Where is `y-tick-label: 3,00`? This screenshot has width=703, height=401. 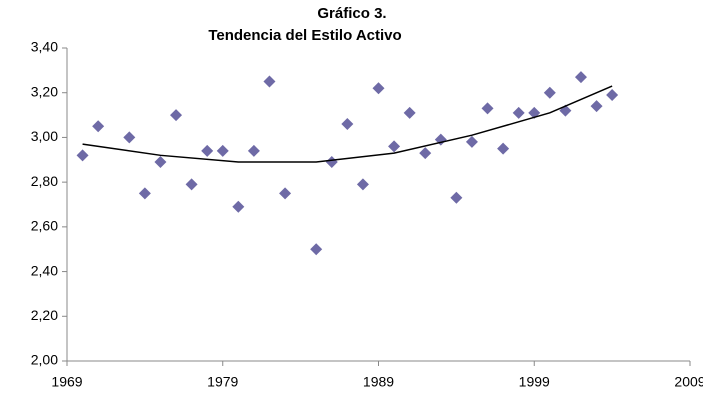 y-tick-label: 3,00 is located at coordinates (44, 136).